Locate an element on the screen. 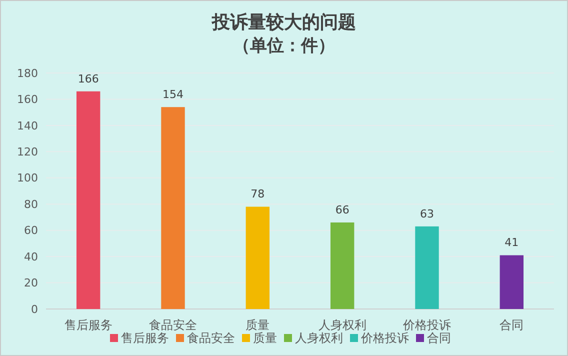 This screenshot has height=356, width=568. legend-label: 售后服务 is located at coordinates (145, 338).